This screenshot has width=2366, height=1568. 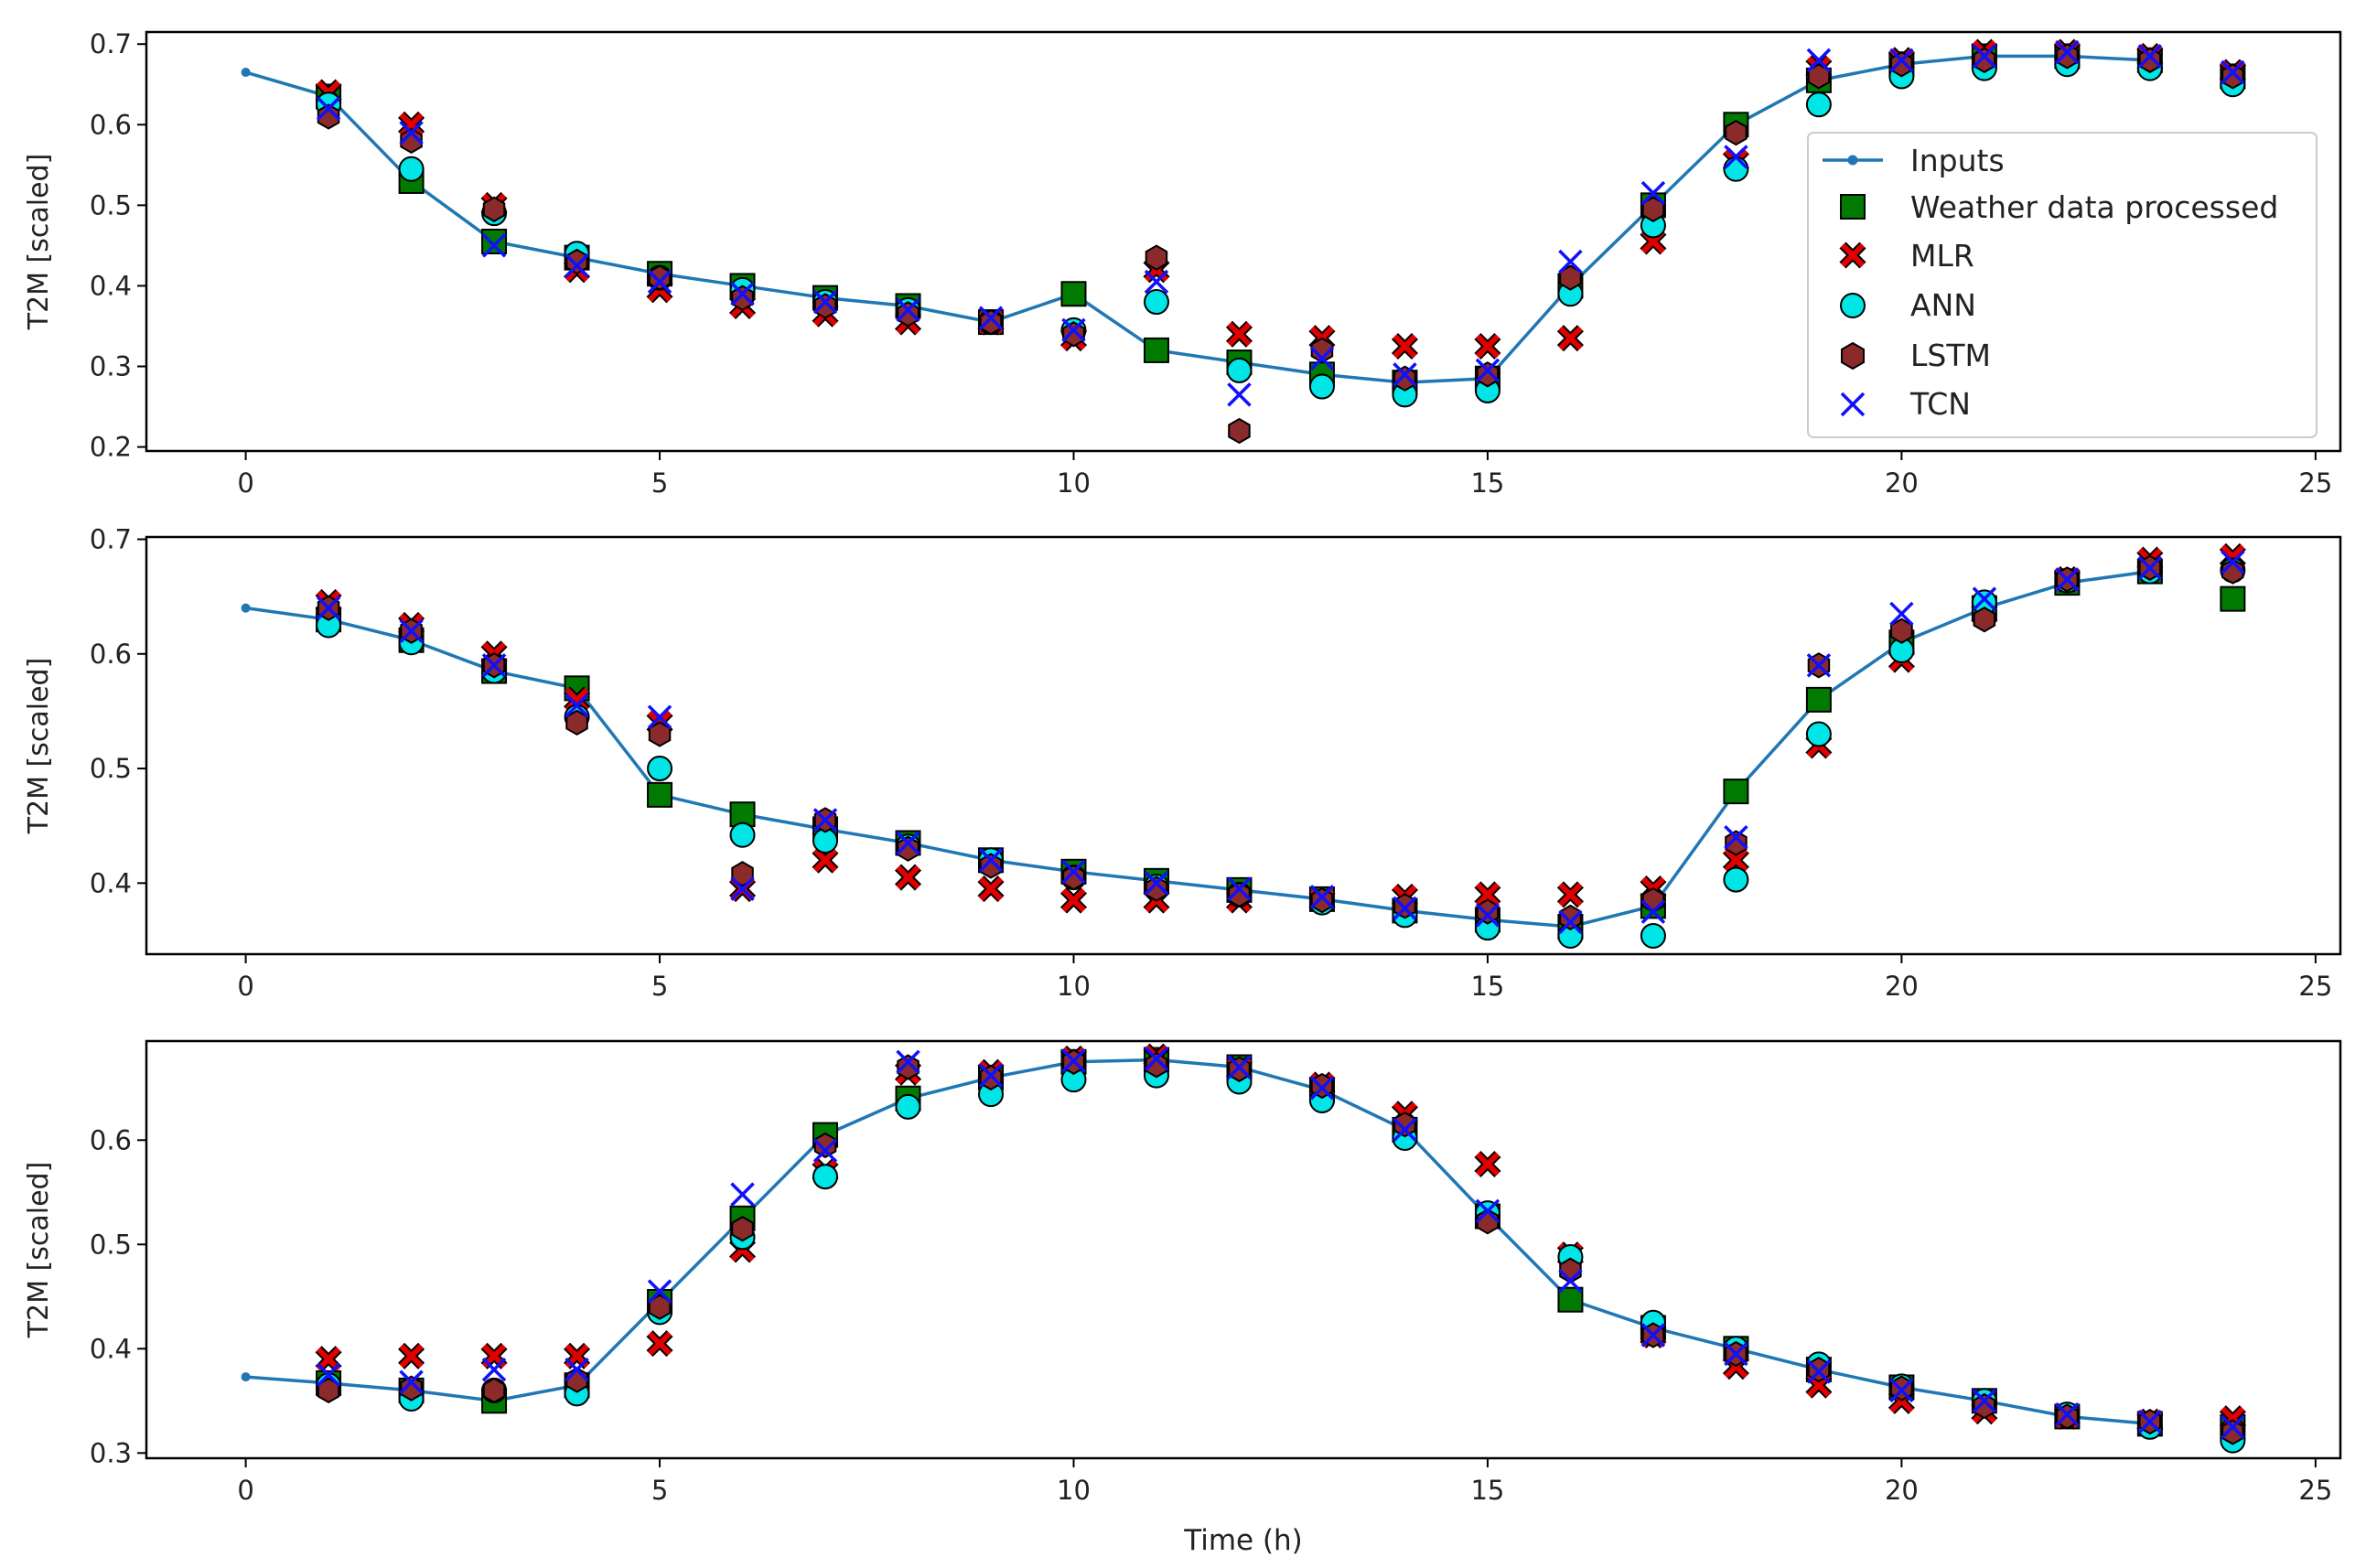 I want to click on legend-entry-ann: ANN, so click(x=1908, y=305).